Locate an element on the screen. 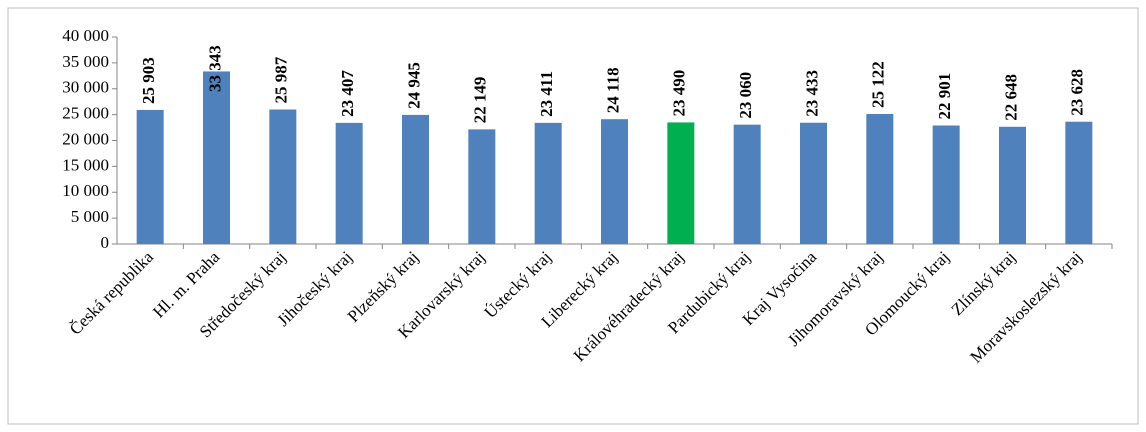  data-label: 24 945 is located at coordinates (413, 85).